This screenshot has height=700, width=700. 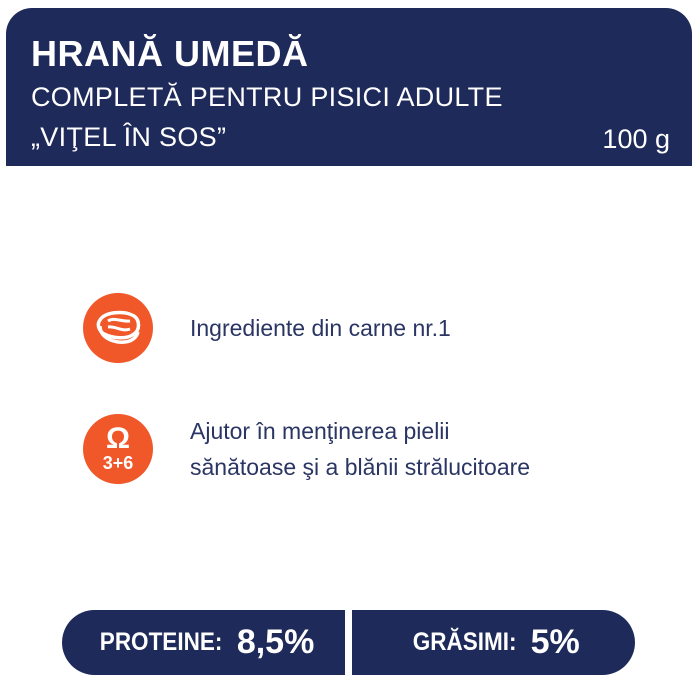 I want to click on product-variant: „VIŢEL ÎN SOS”, so click(x=129, y=137).